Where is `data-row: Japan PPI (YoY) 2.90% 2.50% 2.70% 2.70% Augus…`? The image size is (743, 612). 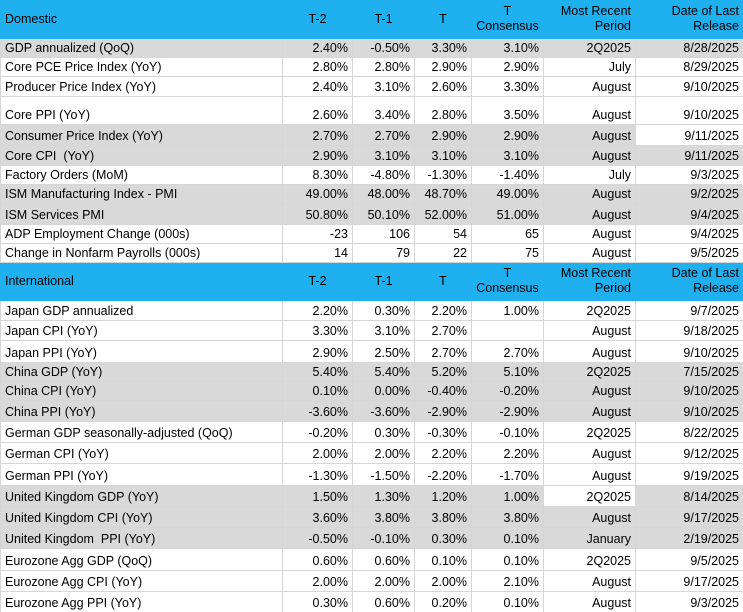
data-row: Japan PPI (YoY) 2.90% 2.50% 2.70% 2.70% Augus… is located at coordinates (371, 351).